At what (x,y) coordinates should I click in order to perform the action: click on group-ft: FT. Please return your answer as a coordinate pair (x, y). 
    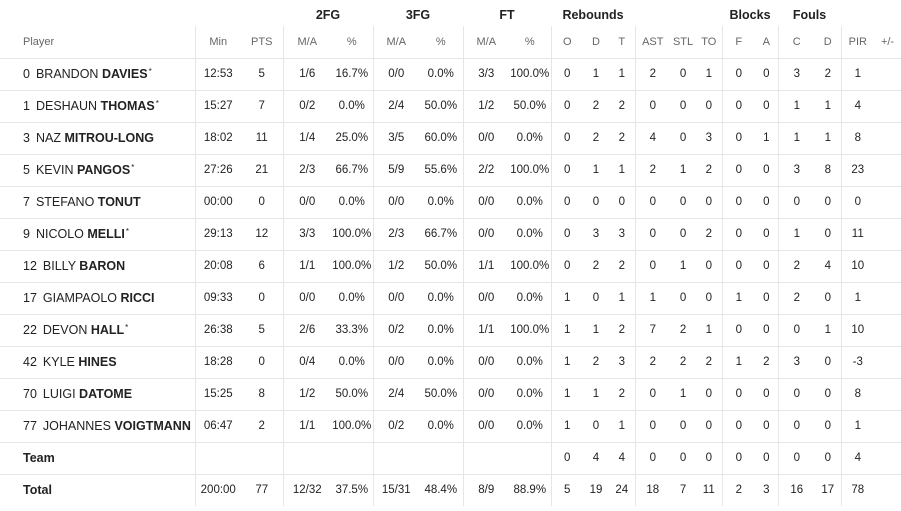
    Looking at the image, I should click on (507, 15).